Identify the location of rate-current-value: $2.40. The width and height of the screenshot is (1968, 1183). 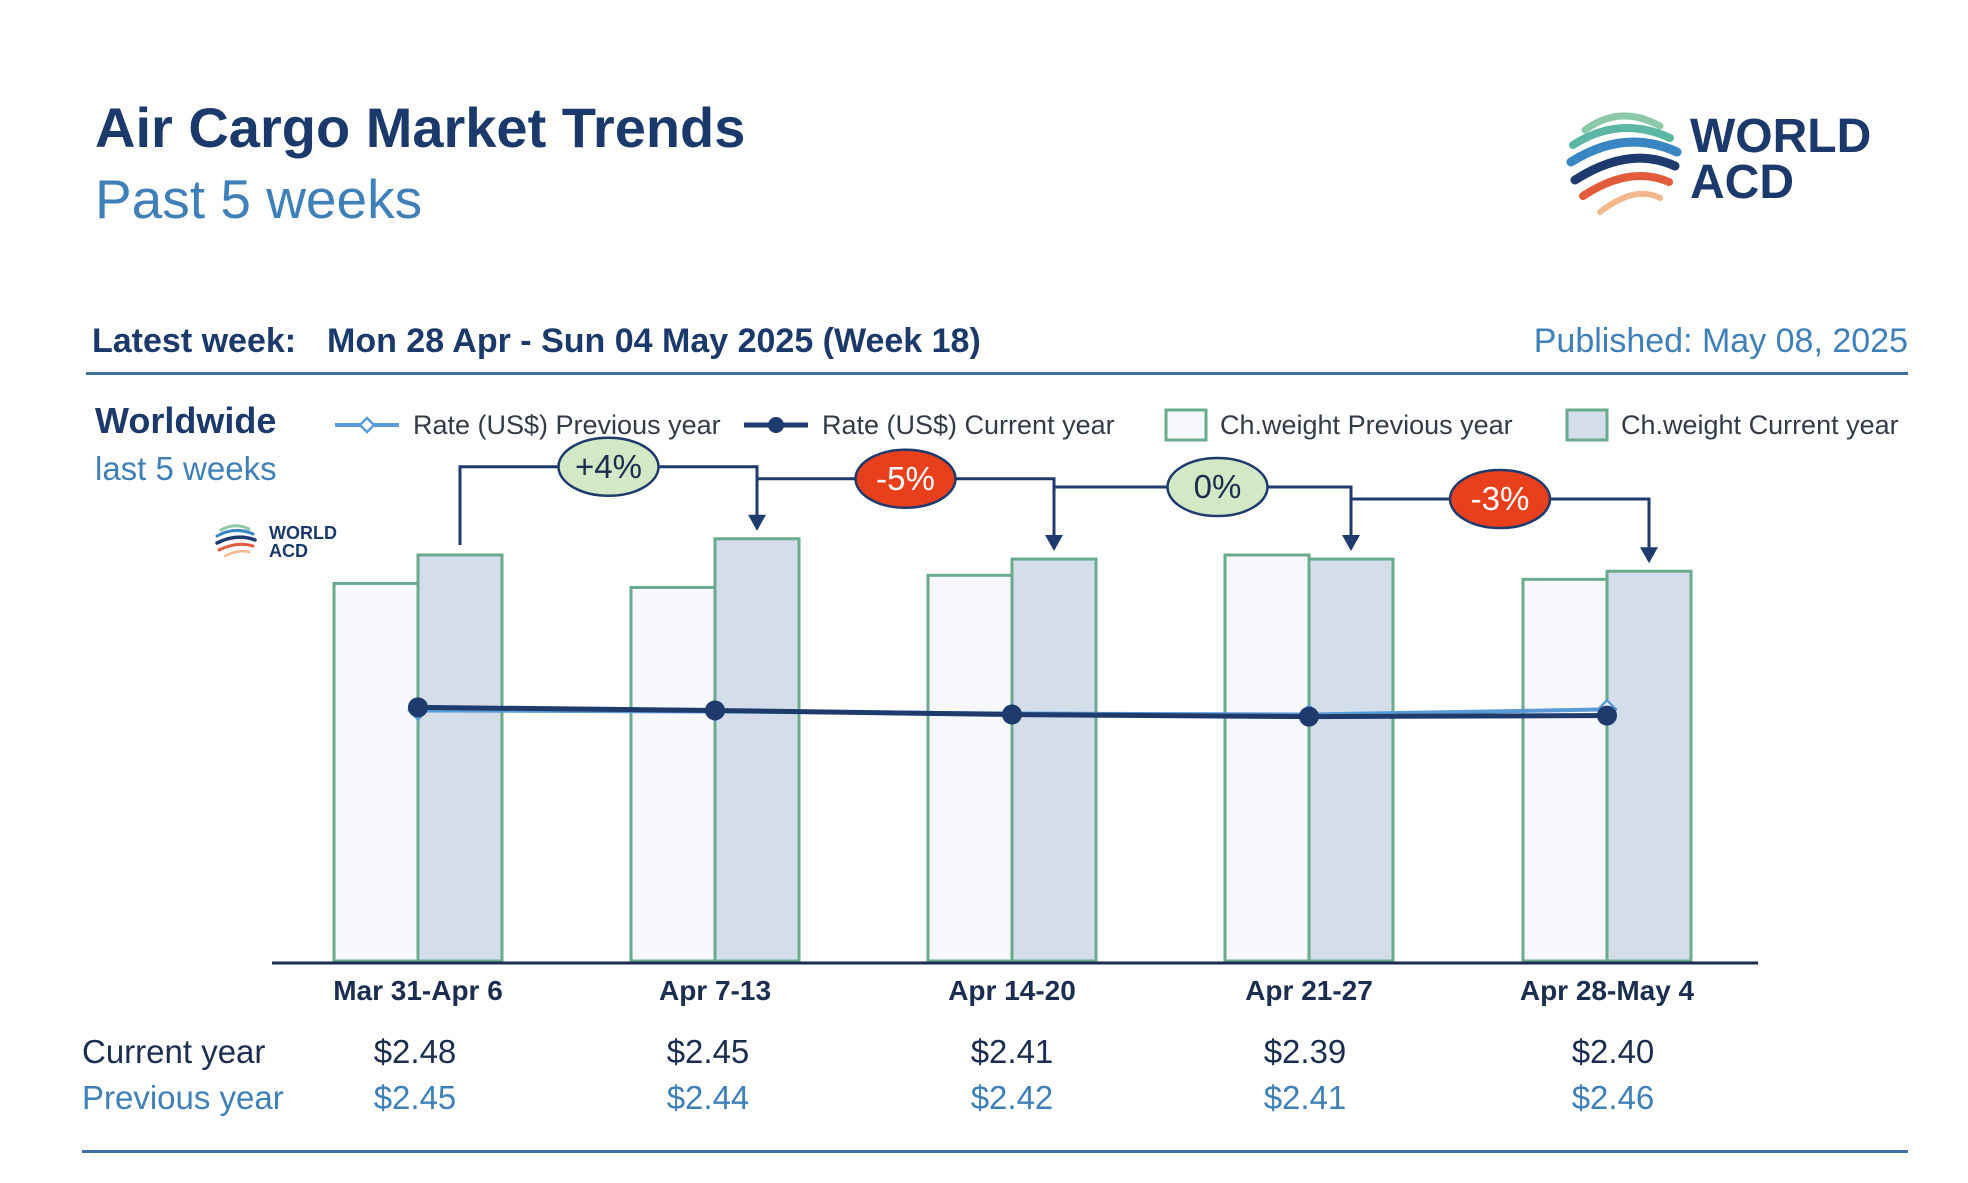
(1613, 1051).